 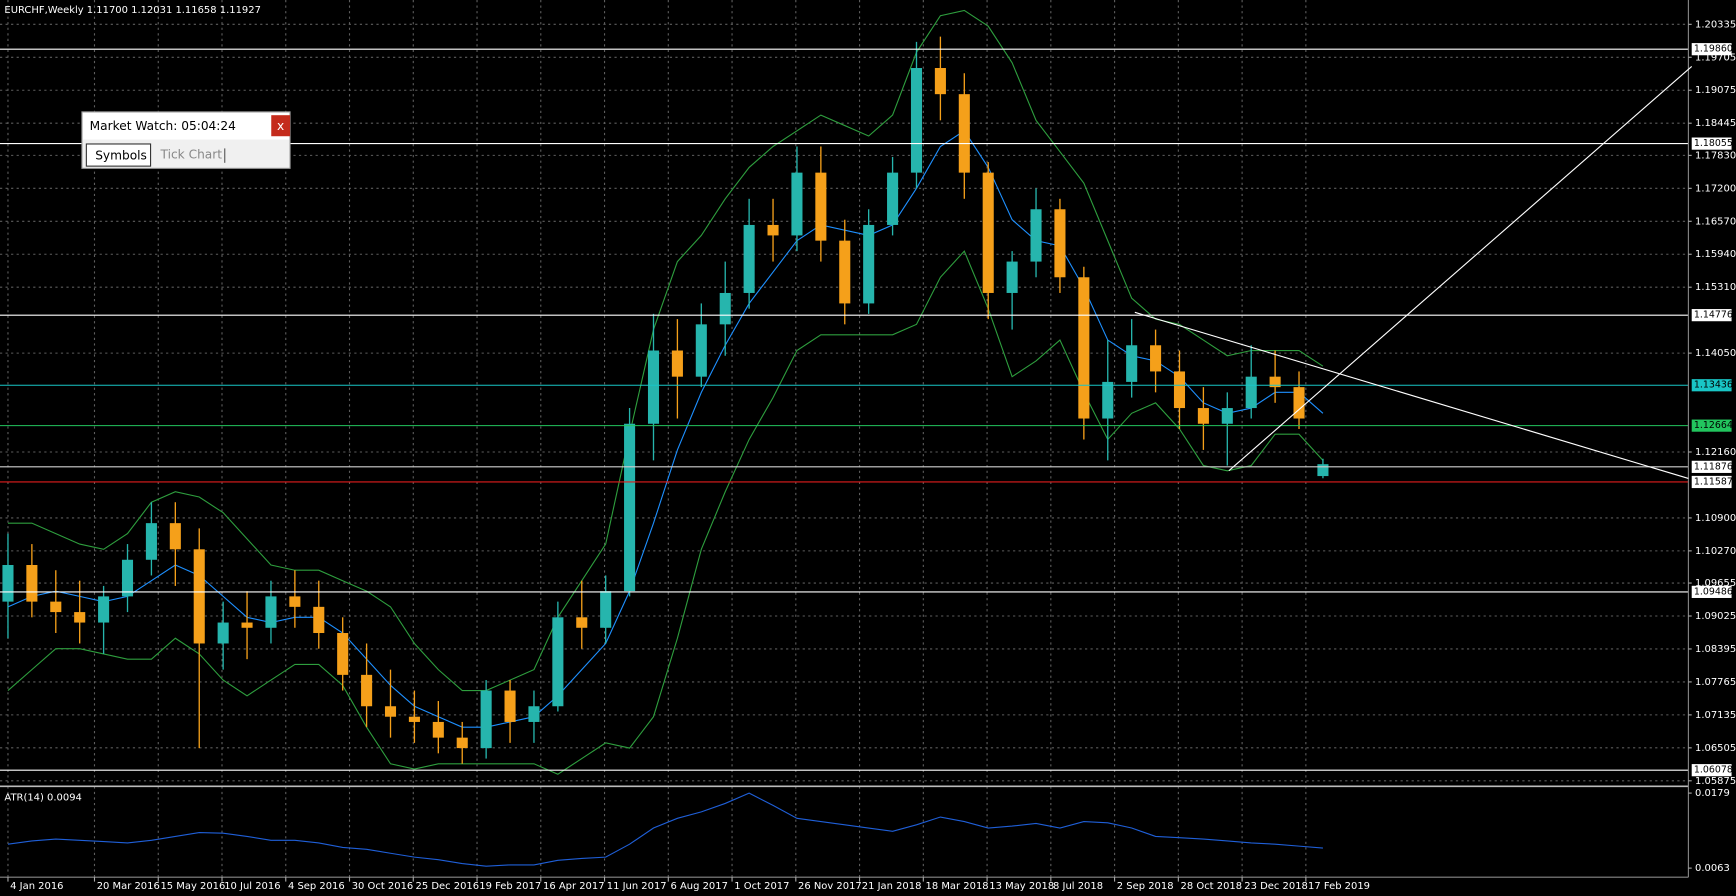 What do you see at coordinates (1715, 188) in the screenshot?
I see `y-tick-label: 1.17200` at bounding box center [1715, 188].